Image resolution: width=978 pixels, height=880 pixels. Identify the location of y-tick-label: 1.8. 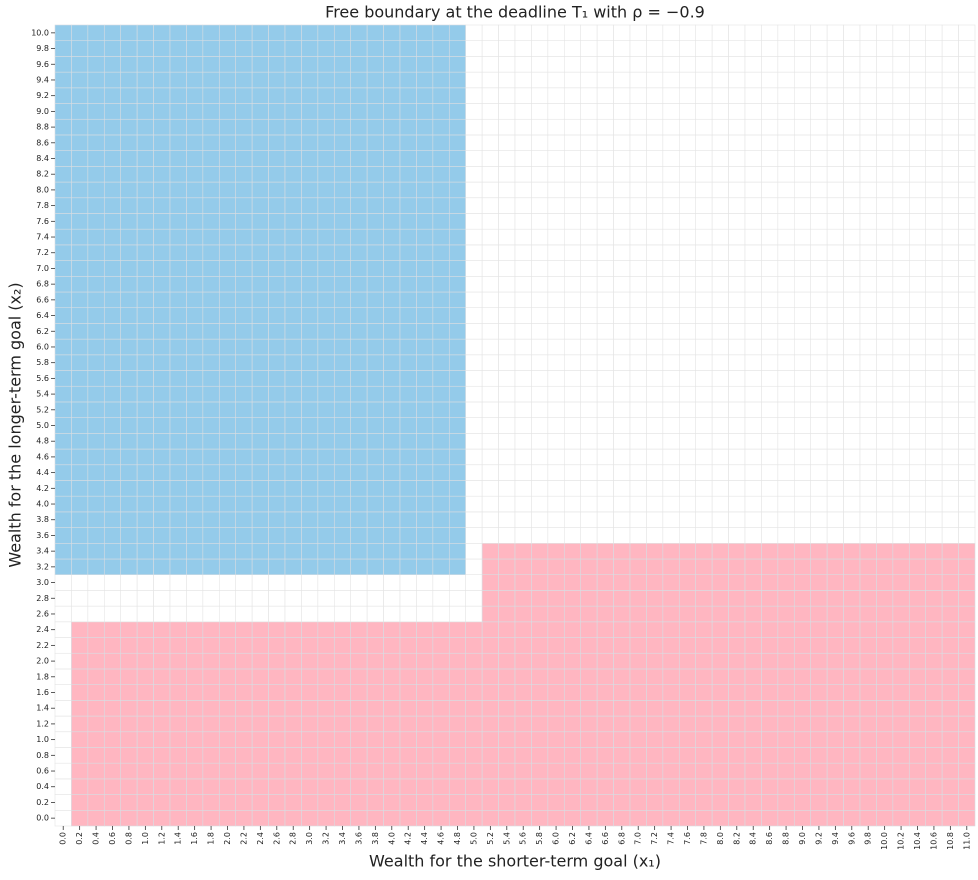
(42, 676).